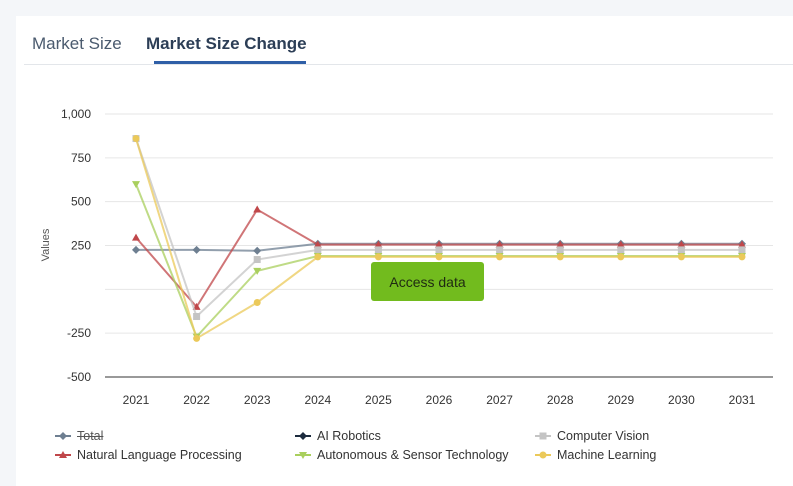  I want to click on x-tick-label: 2024, so click(317, 400).